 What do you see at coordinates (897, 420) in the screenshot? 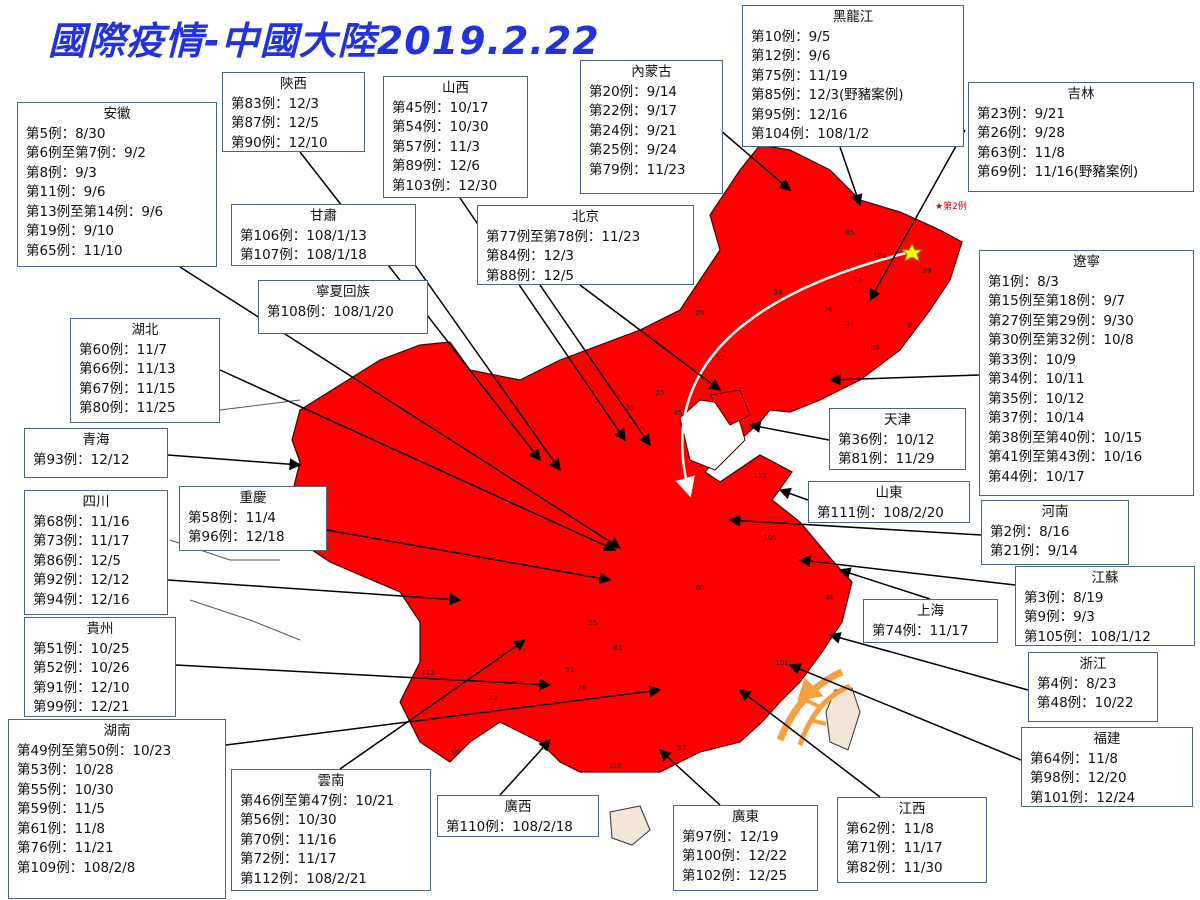
I see `box-title: 天津` at bounding box center [897, 420].